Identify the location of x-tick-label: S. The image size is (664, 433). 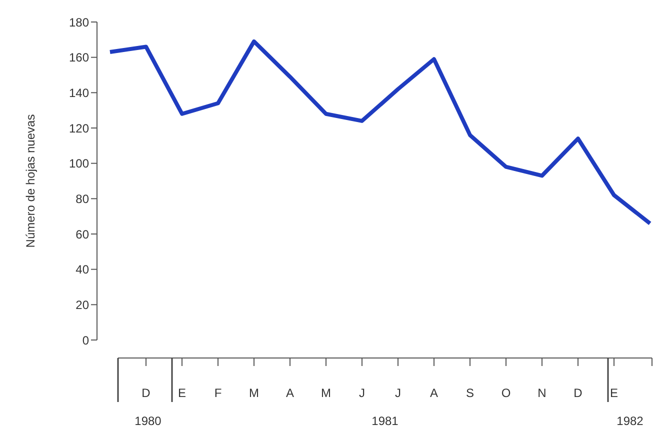
(470, 393).